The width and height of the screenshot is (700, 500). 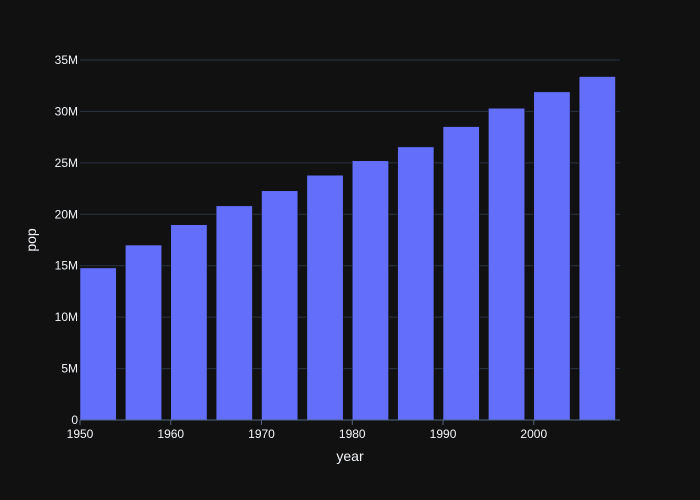 What do you see at coordinates (350, 456) in the screenshot?
I see `x-axis-title: year` at bounding box center [350, 456].